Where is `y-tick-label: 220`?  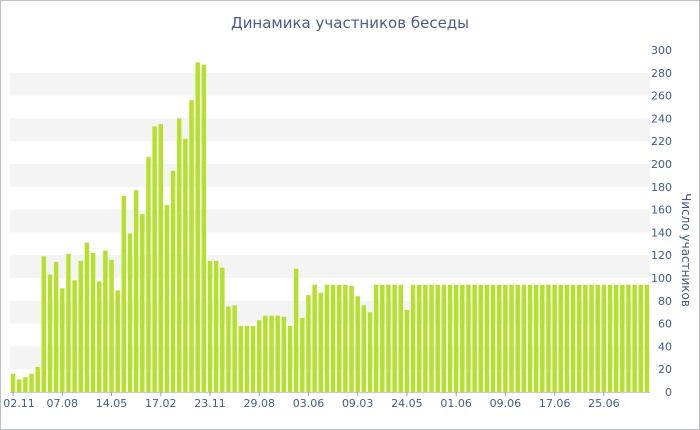 y-tick-label: 220 is located at coordinates (661, 141).